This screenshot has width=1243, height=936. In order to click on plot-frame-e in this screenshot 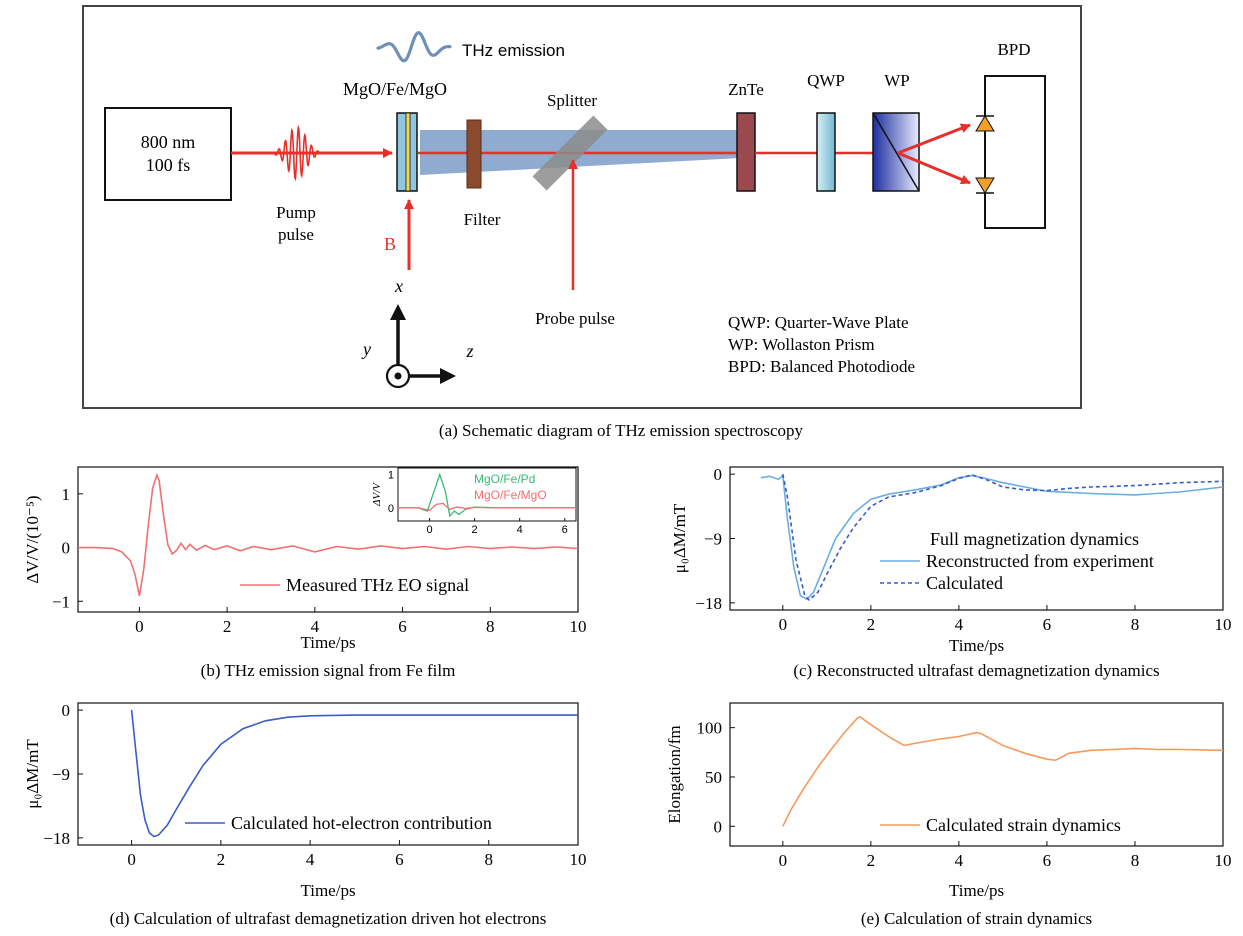, I will do `click(976, 774)`.